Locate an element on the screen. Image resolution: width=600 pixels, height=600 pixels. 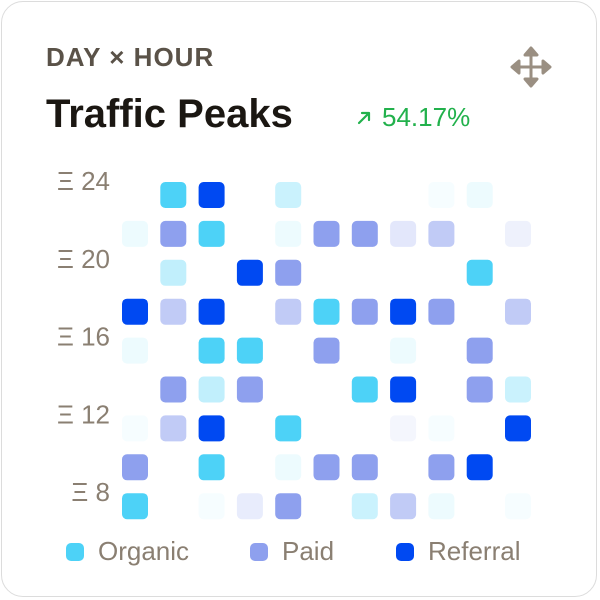
legend-item-referral: Referral is located at coordinates (458, 551).